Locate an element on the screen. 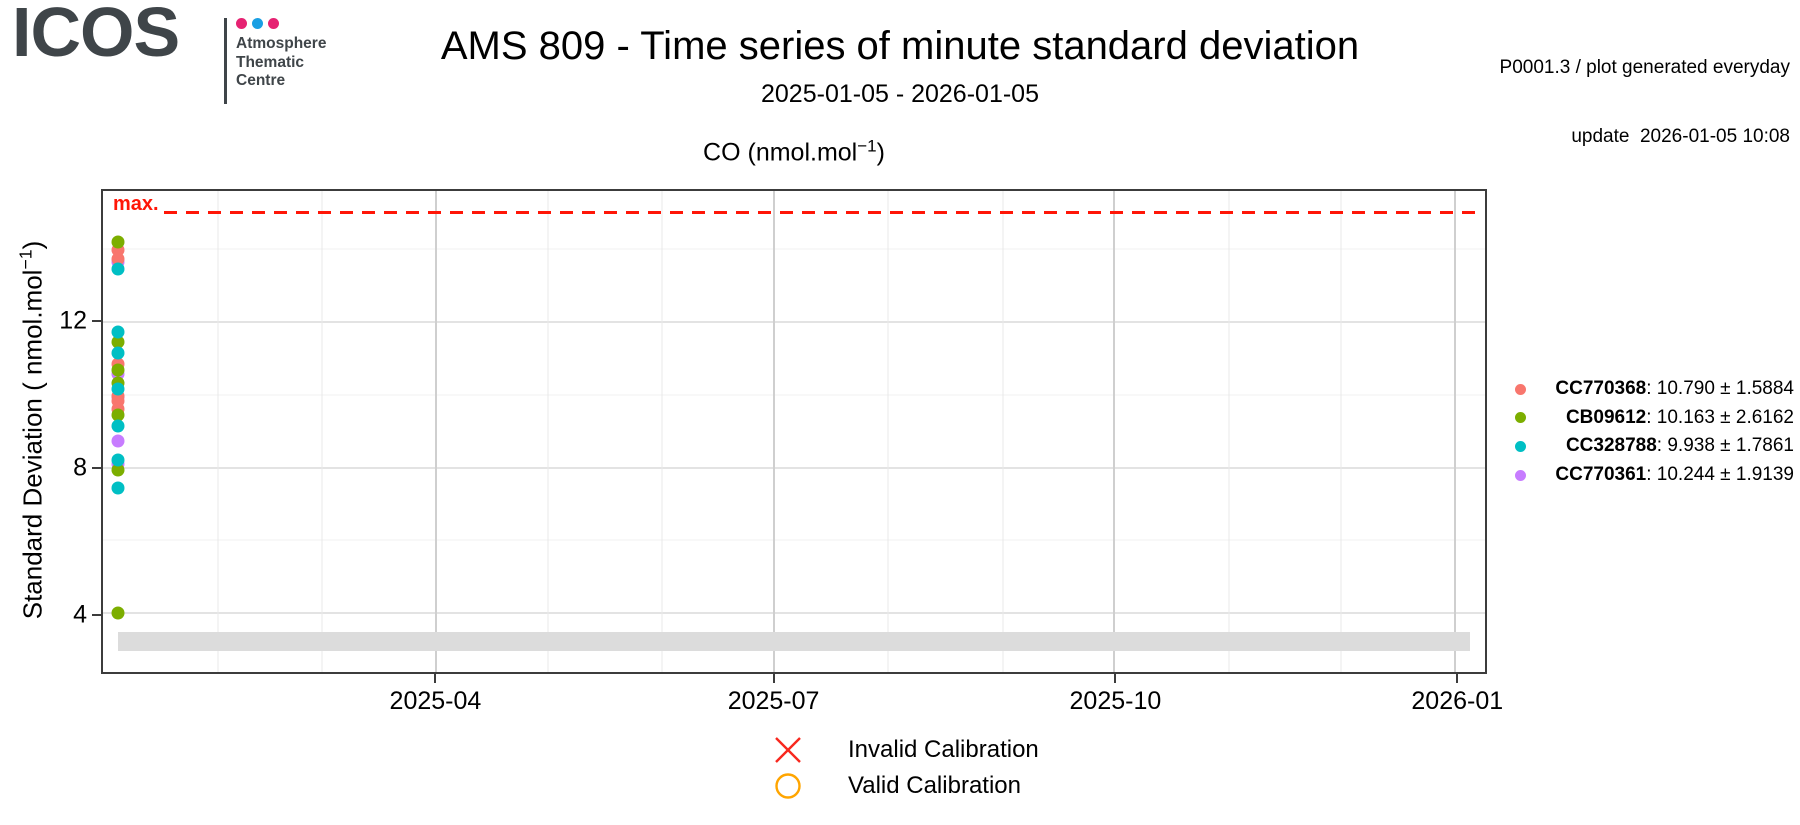 This screenshot has width=1800, height=825. logo-org-line: Centre is located at coordinates (261, 80).